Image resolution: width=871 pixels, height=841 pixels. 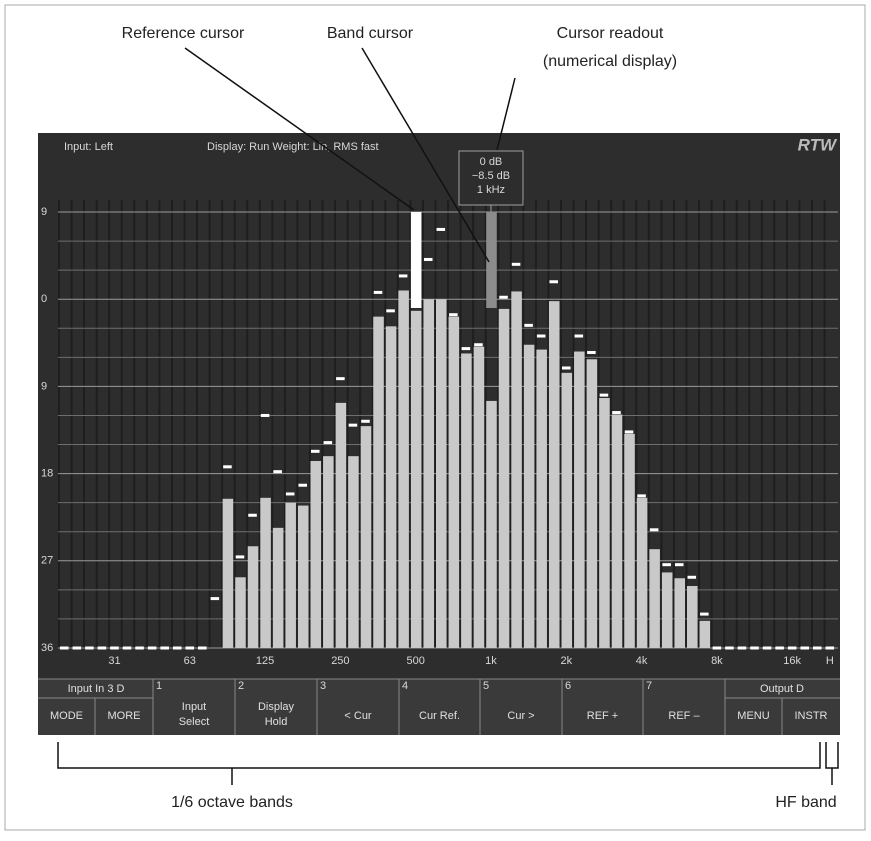 I want to click on softkey-label: REF –, so click(x=684, y=716).